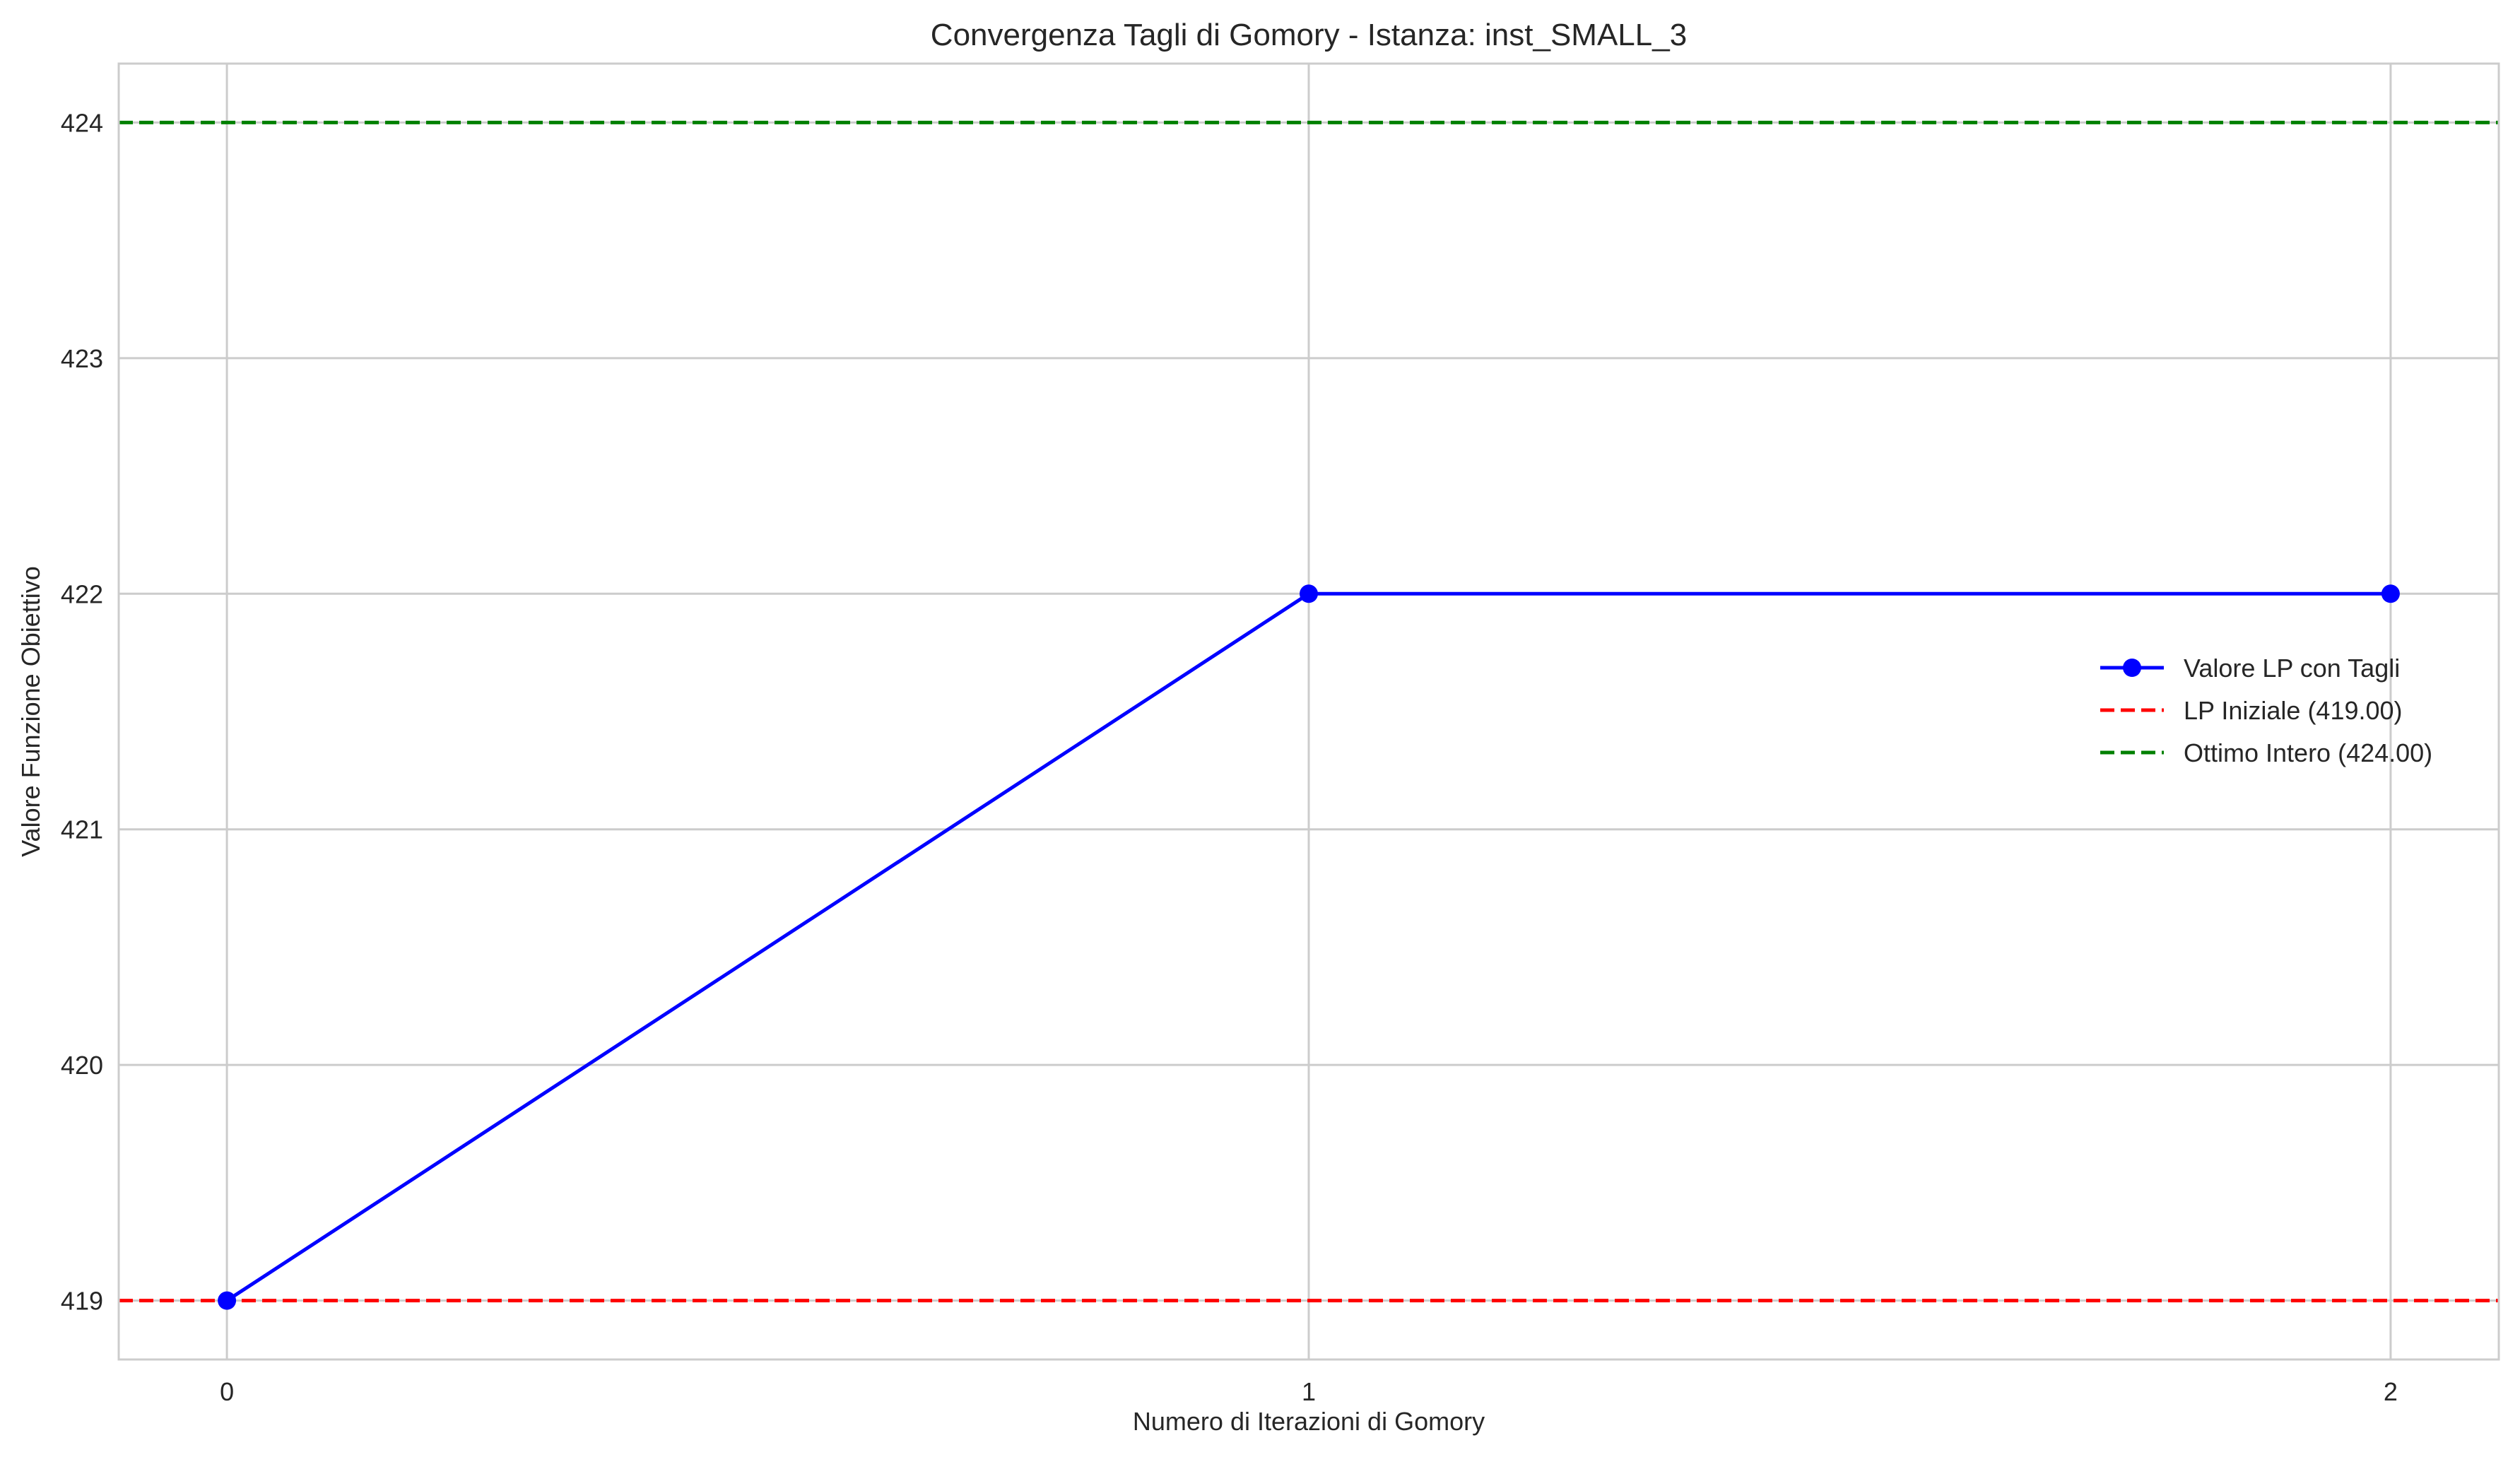 This screenshot has width=2520, height=1457. I want to click on x-tick-label: 0, so click(227, 1392).